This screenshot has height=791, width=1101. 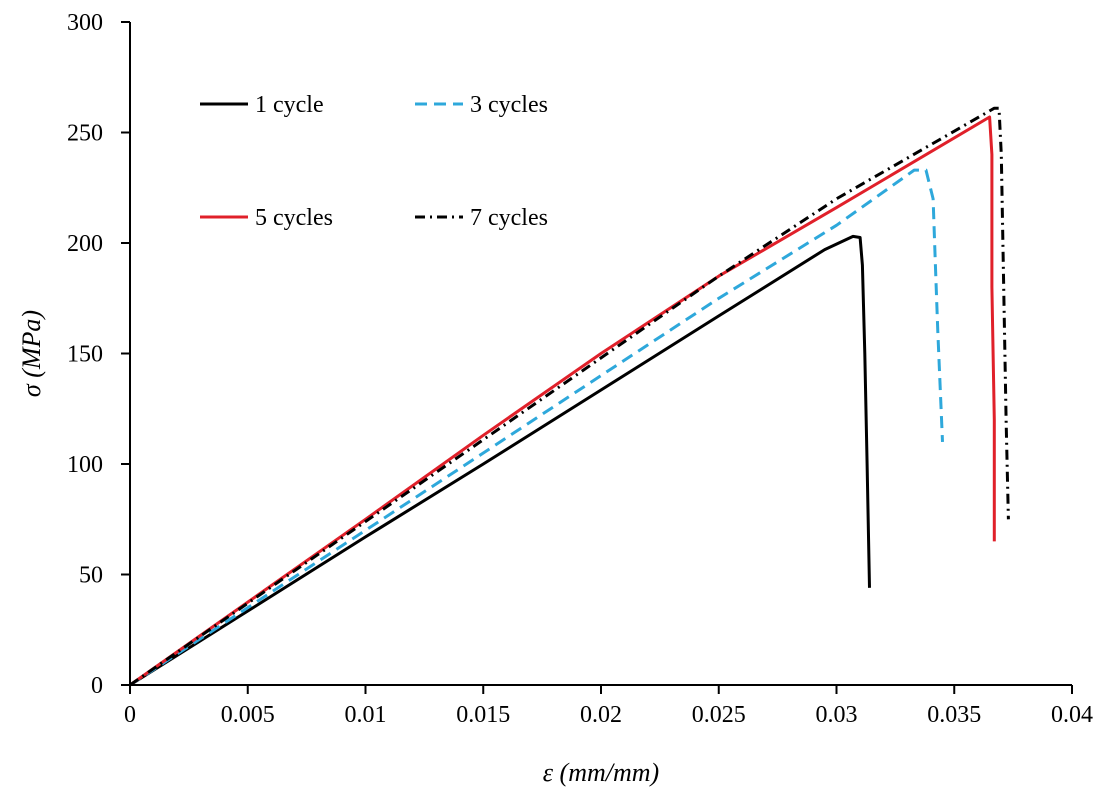 I want to click on x-tick-label: 0.035, so click(x=954, y=715).